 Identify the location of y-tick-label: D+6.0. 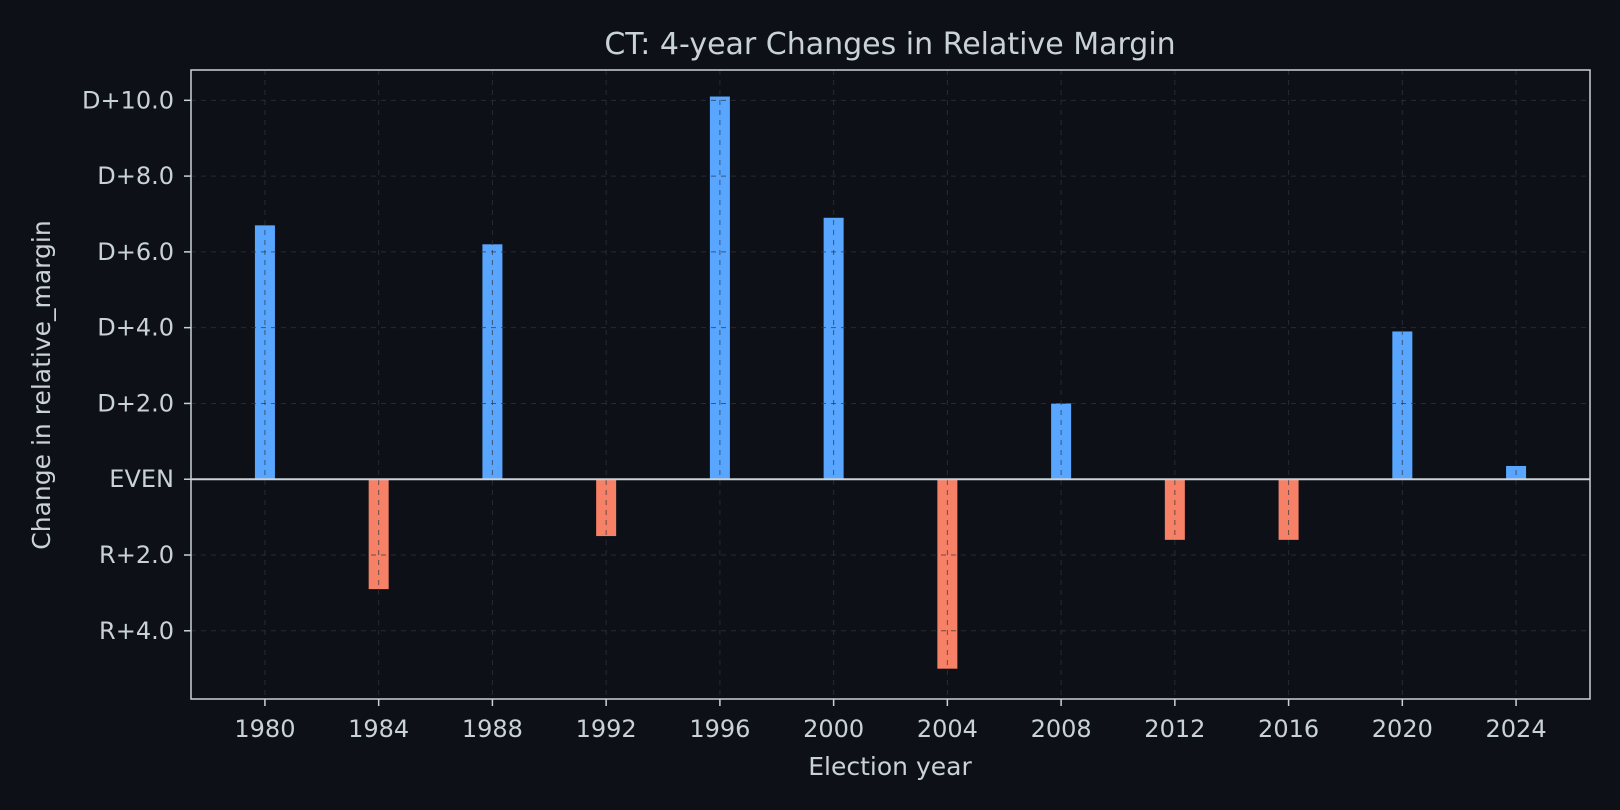
(135, 252).